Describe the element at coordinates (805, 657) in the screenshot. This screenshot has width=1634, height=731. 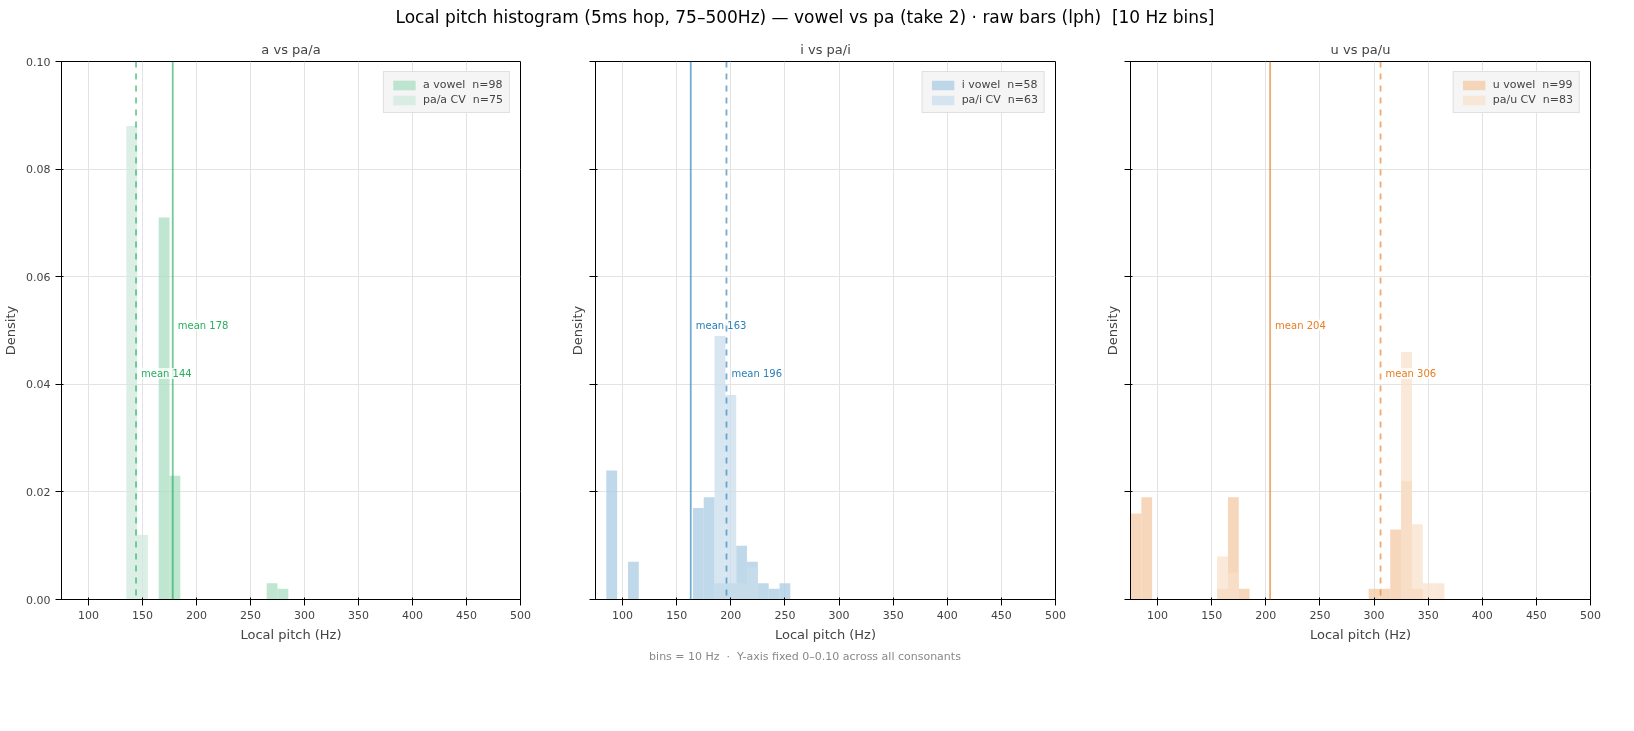
I see `text: bins = 10 Hz · Y-axis fixed 0–0.10 across all consonants` at that location.